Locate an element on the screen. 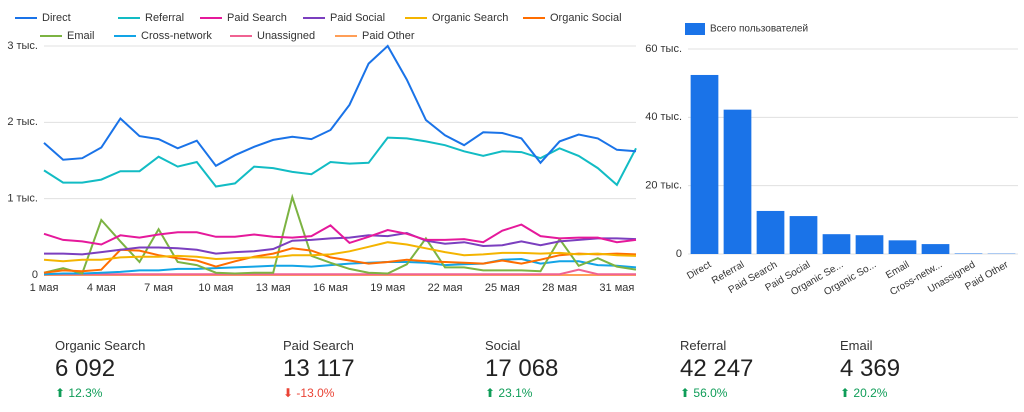 This screenshot has width=1024, height=412. legend-label: Organic Search is located at coordinates (470, 18).